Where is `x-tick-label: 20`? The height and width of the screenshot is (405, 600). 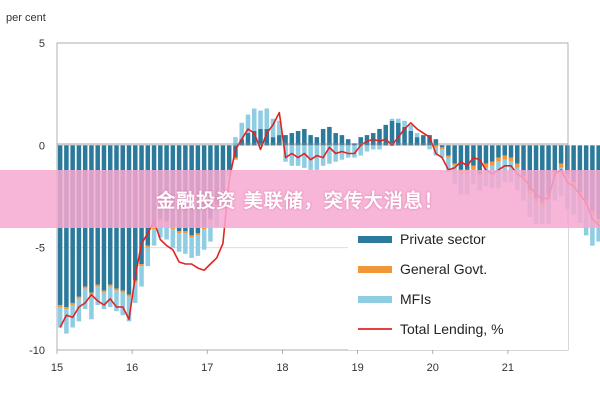 x-tick-label: 20 is located at coordinates (433, 368).